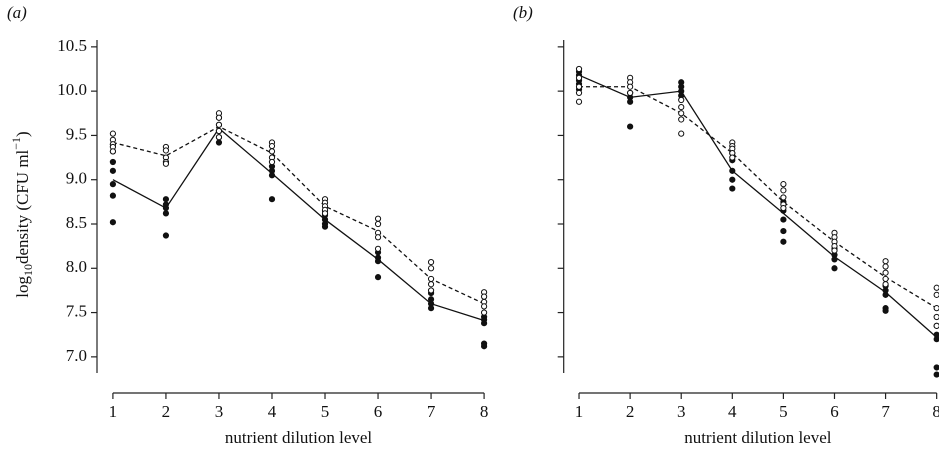  I want to click on y-tick-label: 8.5, so click(76, 222).